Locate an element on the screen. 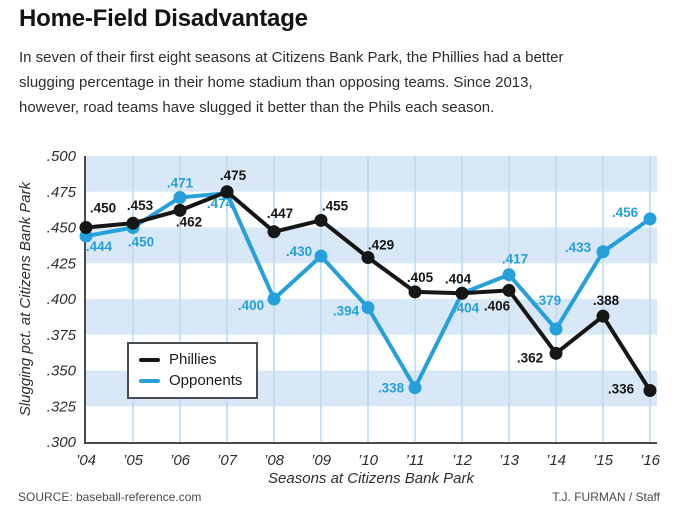 This screenshot has height=513, width=679. point-label: .453 is located at coordinates (140, 205).